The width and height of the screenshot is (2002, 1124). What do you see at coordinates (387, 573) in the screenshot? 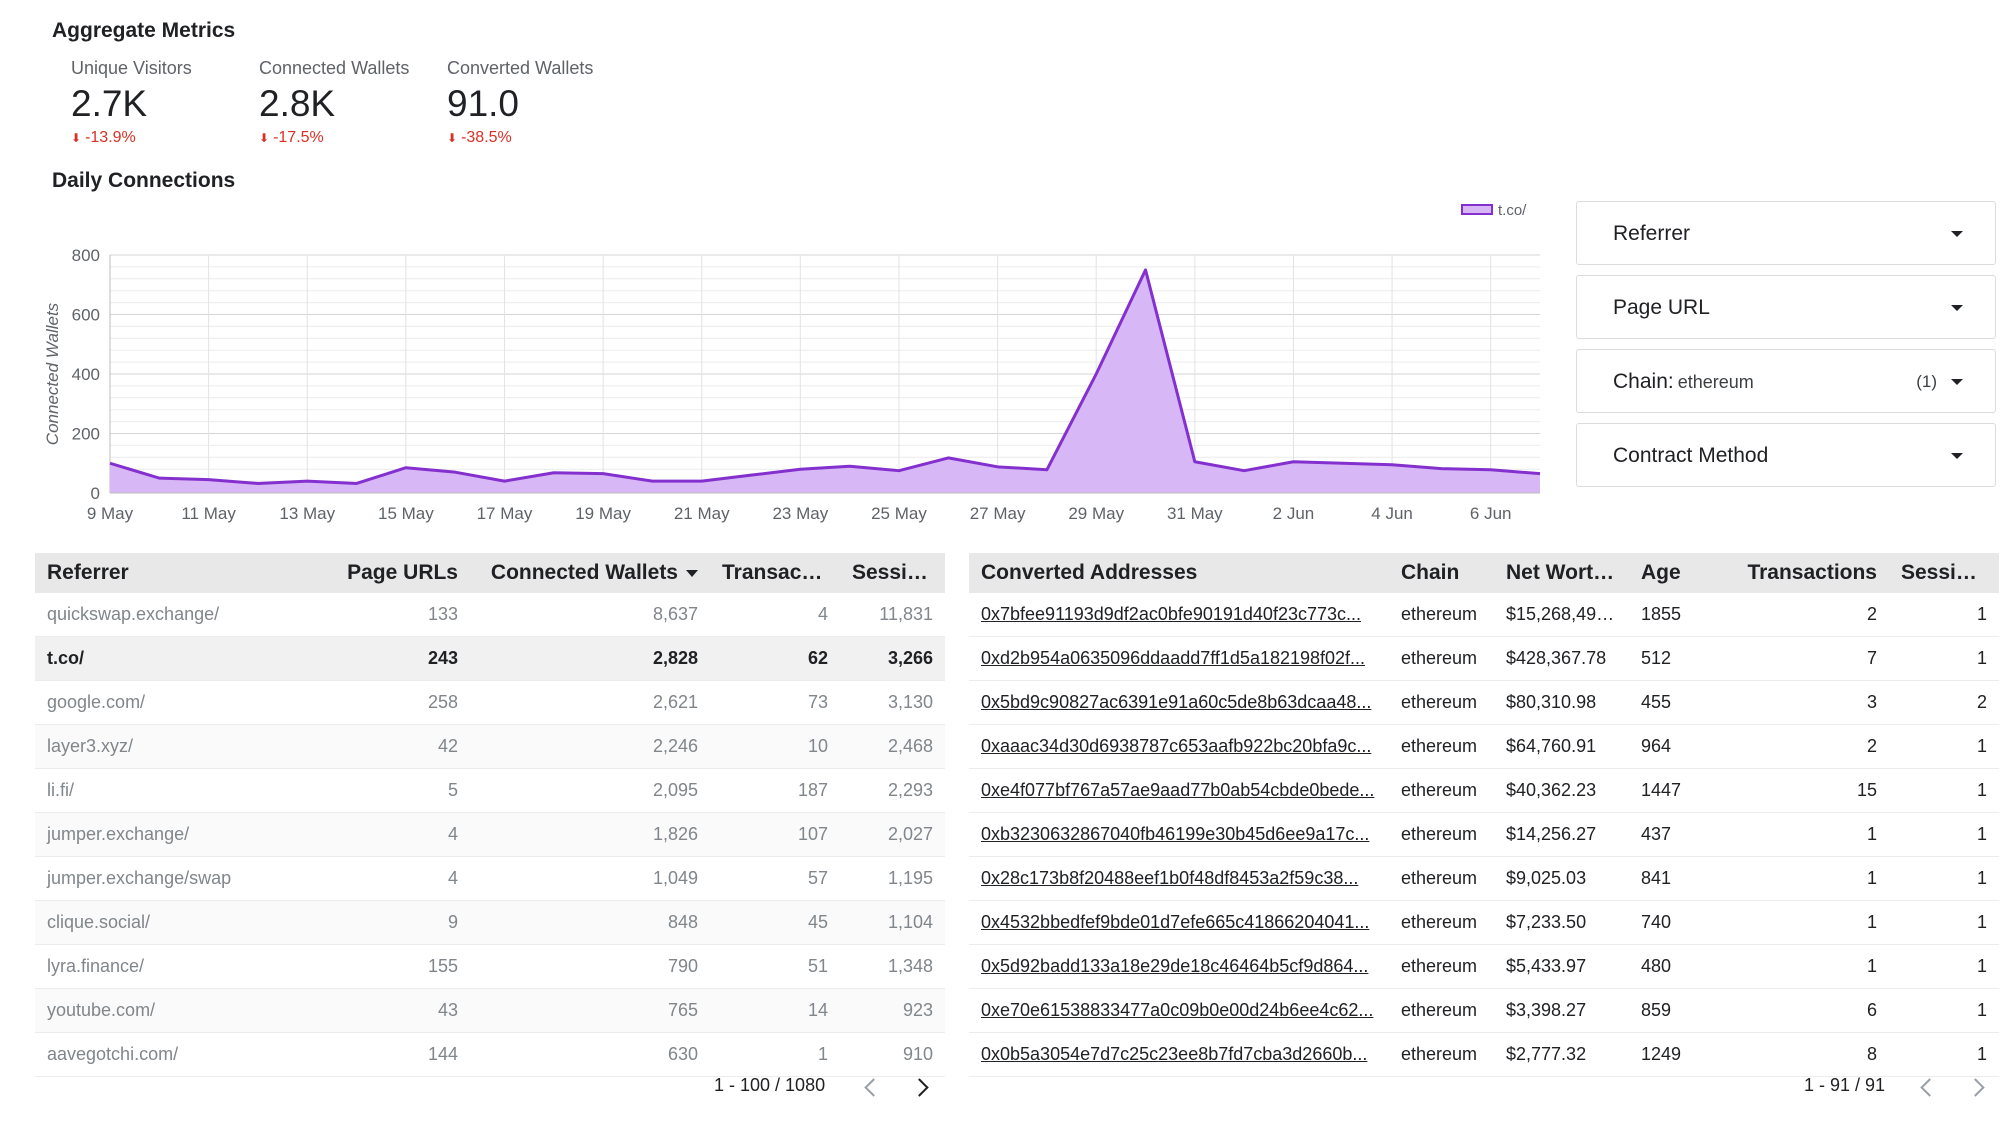
I see `column-header: Page URLs` at bounding box center [387, 573].